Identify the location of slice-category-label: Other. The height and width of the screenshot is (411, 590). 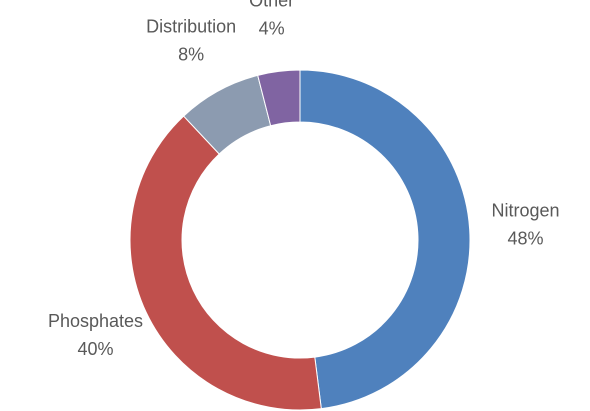
(271, 5).